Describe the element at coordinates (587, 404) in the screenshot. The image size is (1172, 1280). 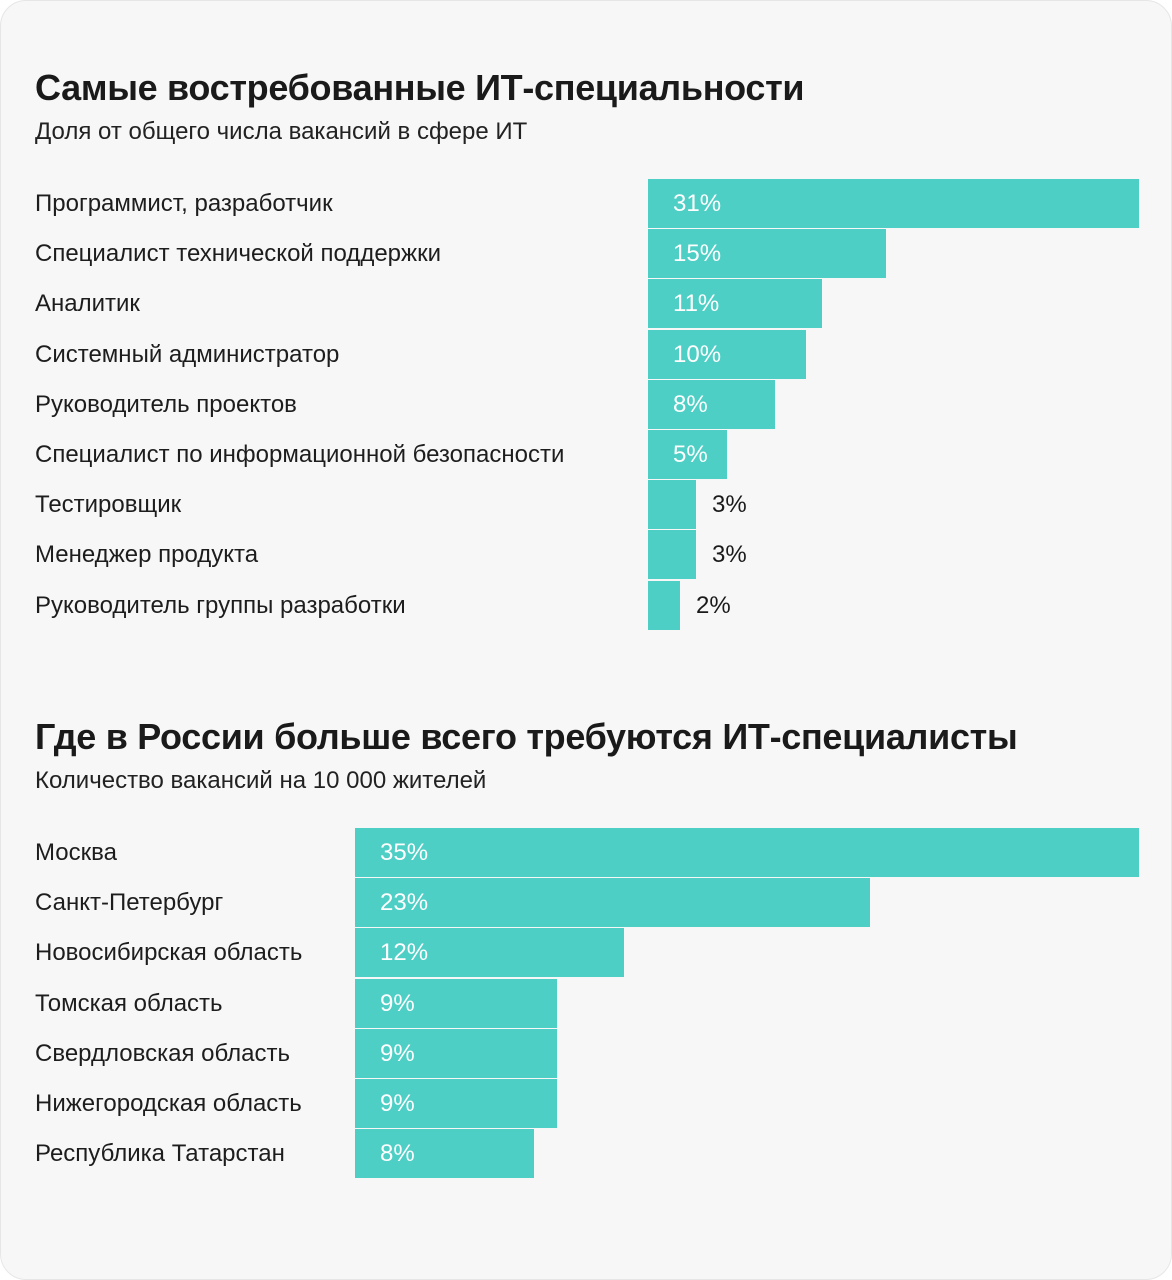
I see `bar-row: Руководитель проектов 8%` at that location.